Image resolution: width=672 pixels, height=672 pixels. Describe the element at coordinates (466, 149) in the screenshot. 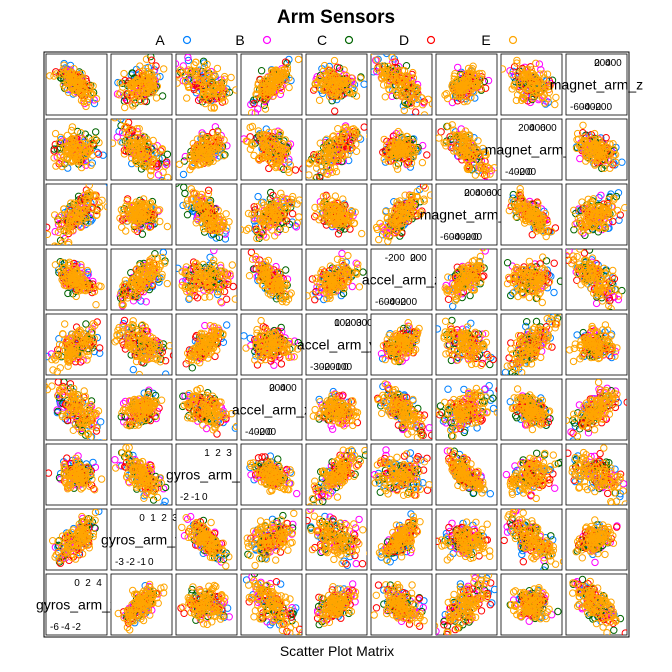

I see `panel-r1-c6` at that location.